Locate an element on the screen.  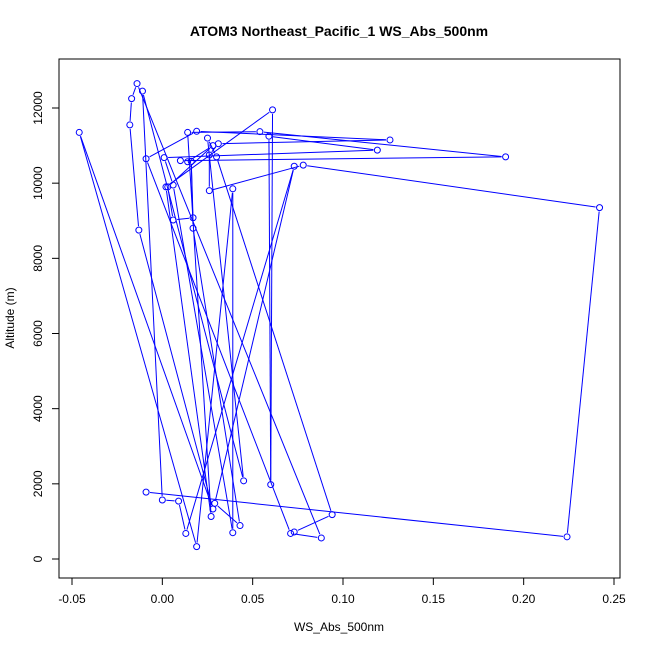
x-tick-label: -0.05 is located at coordinates (72, 599).